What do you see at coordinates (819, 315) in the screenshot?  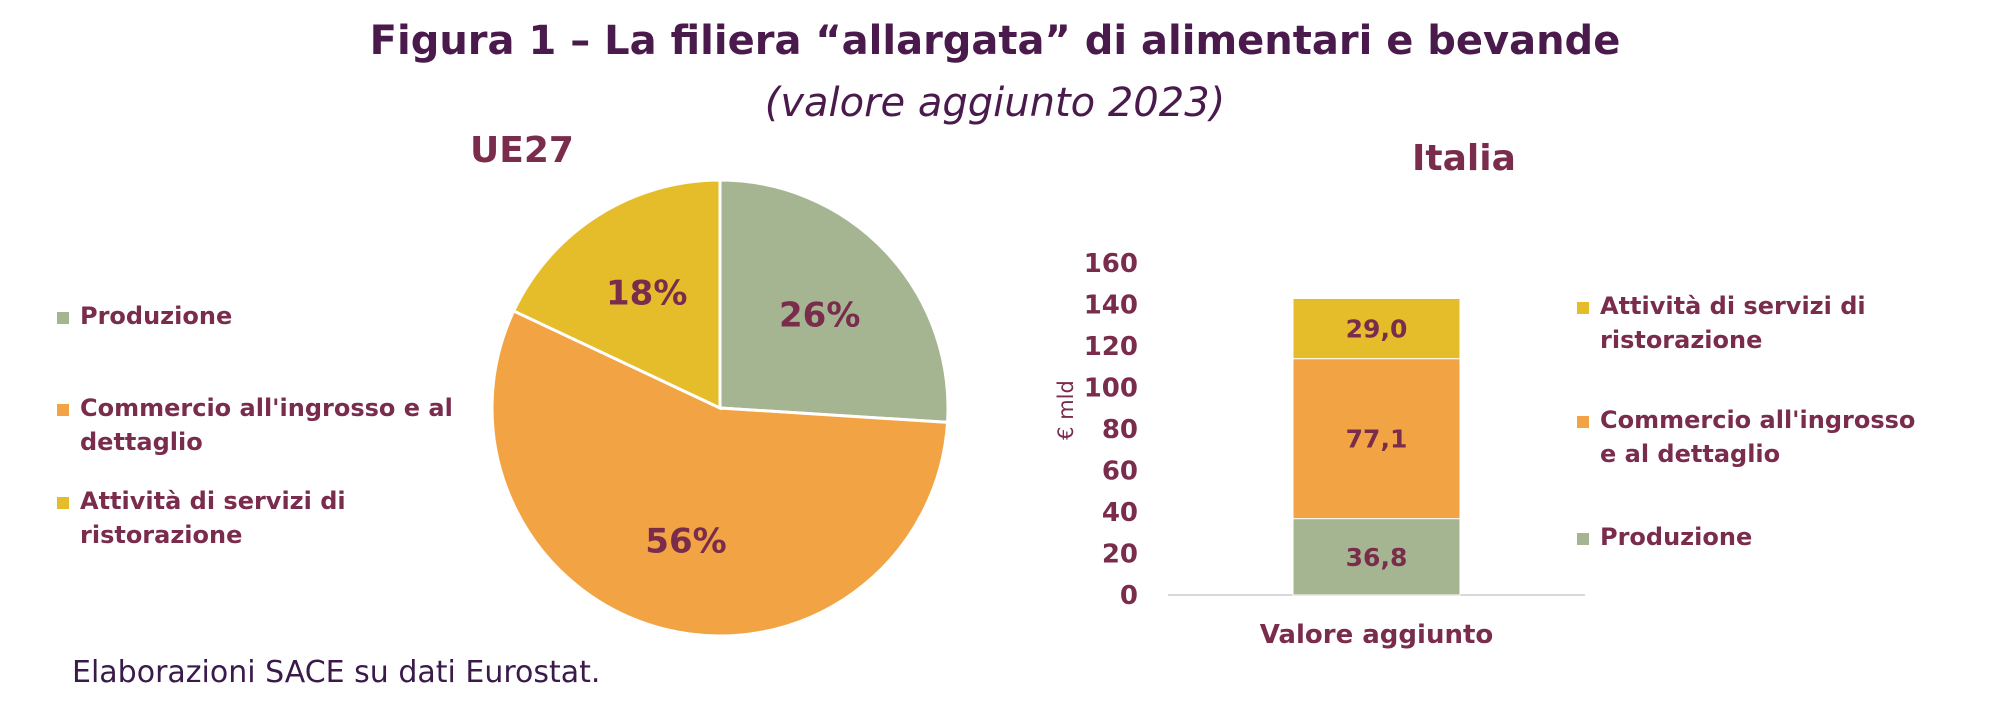 I see `pie-slice-label: 26%` at bounding box center [819, 315].